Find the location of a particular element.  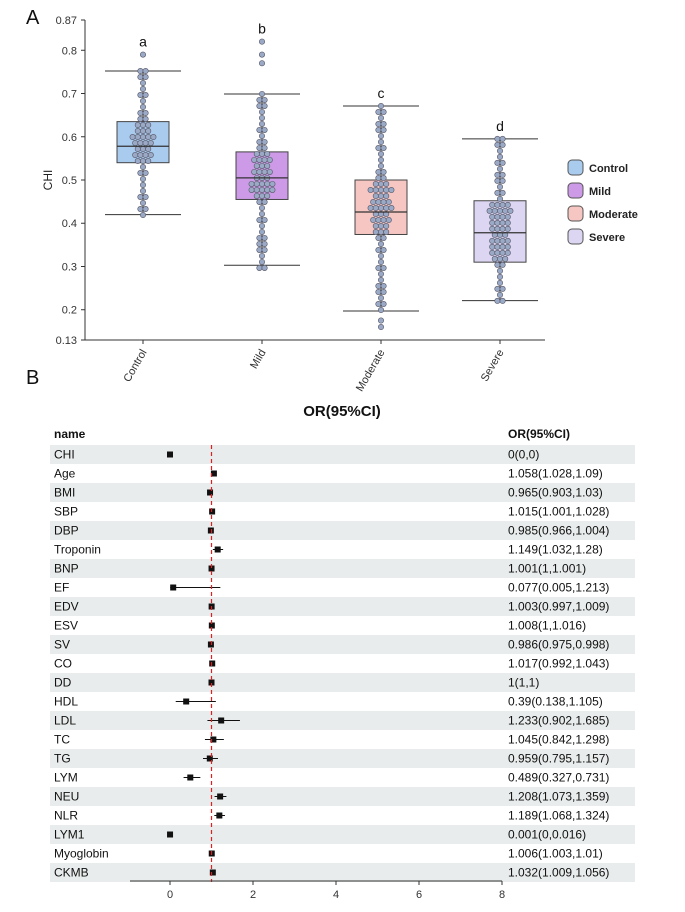

y-tick-label: 0.7 is located at coordinates (69, 95).